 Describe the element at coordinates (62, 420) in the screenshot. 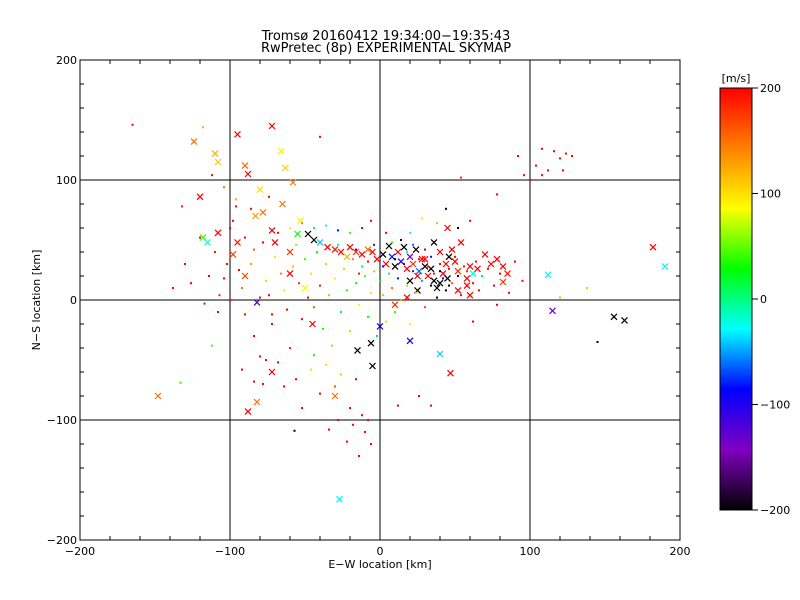

I see `y-tick-label: −100` at that location.